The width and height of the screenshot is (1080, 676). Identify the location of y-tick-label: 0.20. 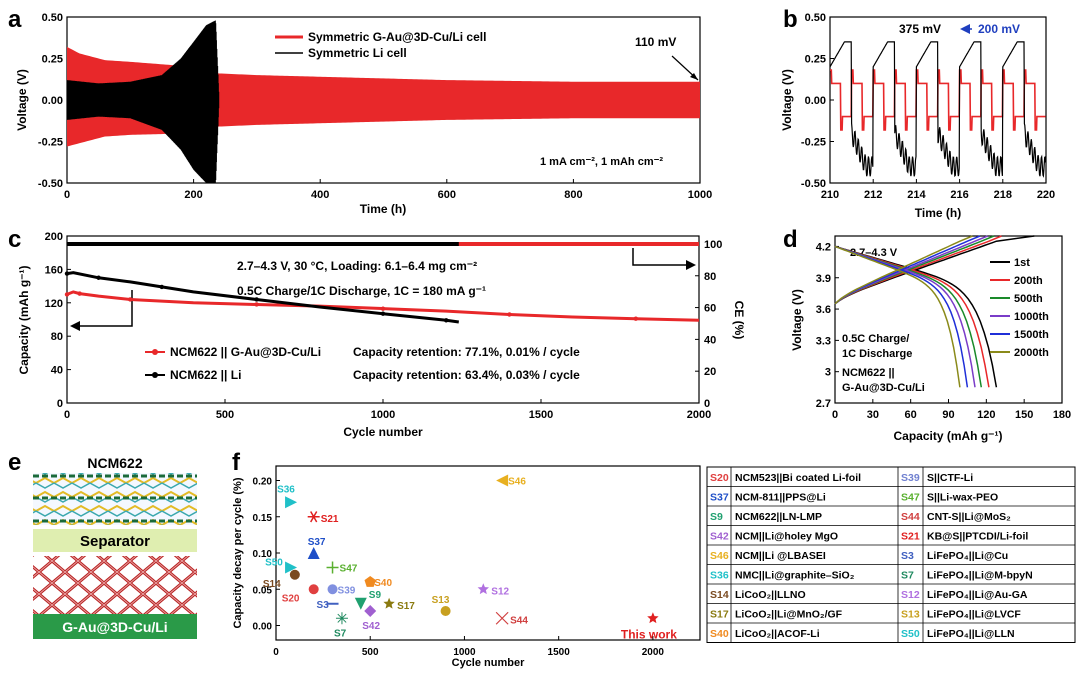
(263, 482).